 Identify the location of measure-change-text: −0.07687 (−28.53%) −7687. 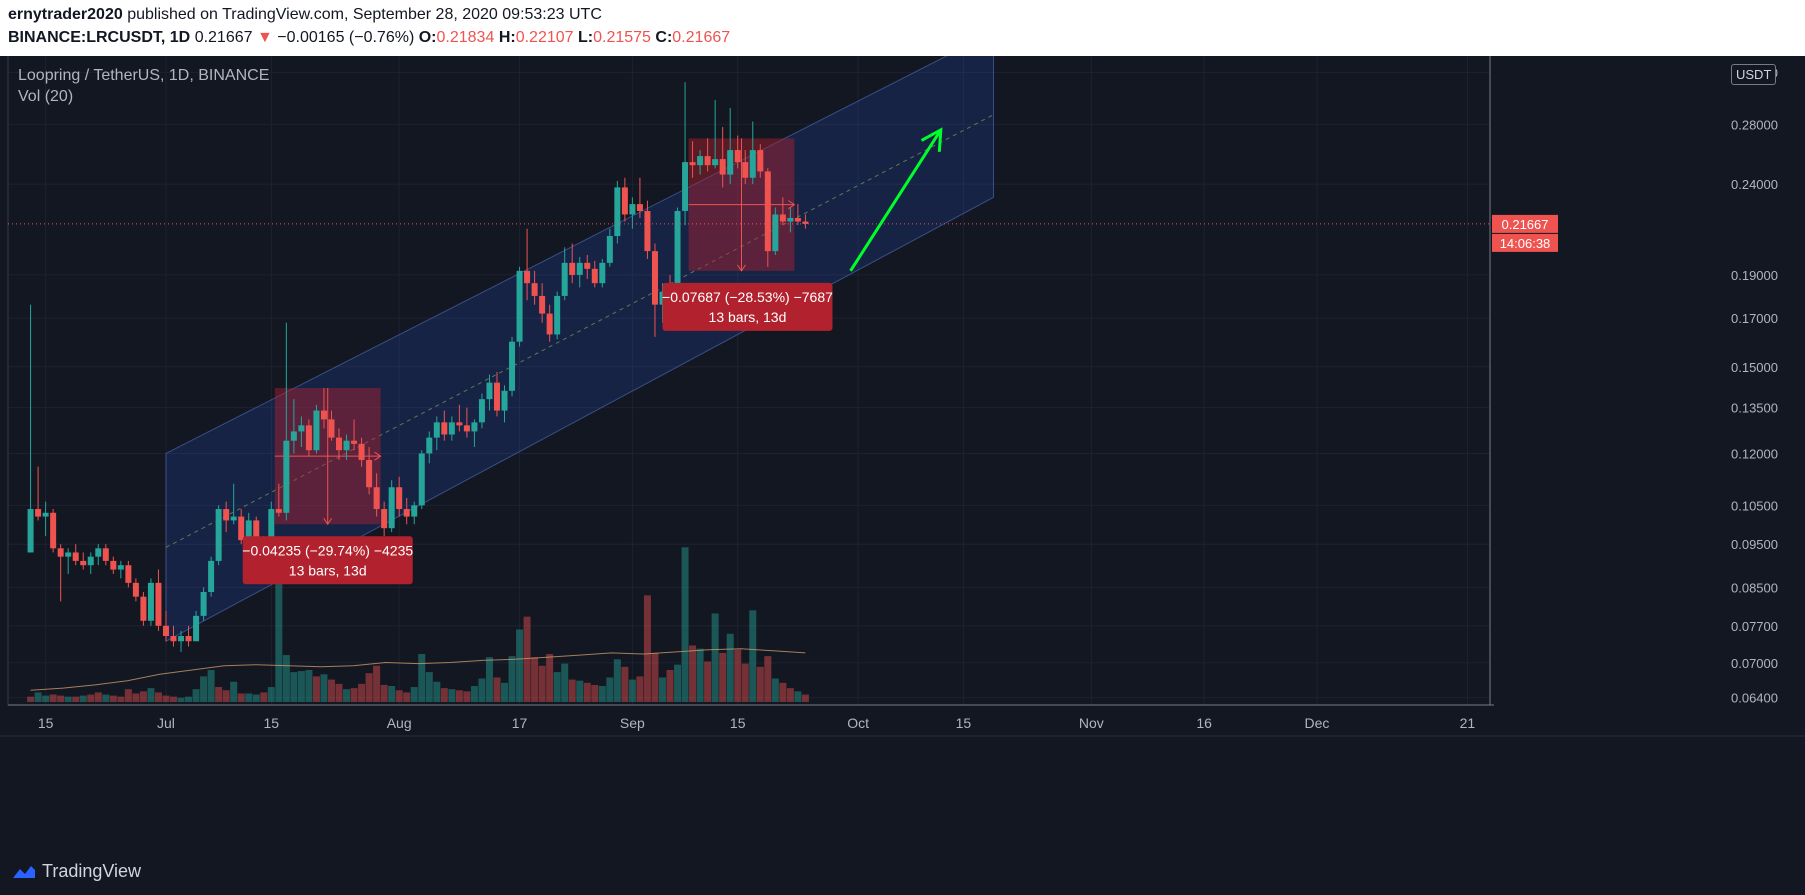
(747, 297).